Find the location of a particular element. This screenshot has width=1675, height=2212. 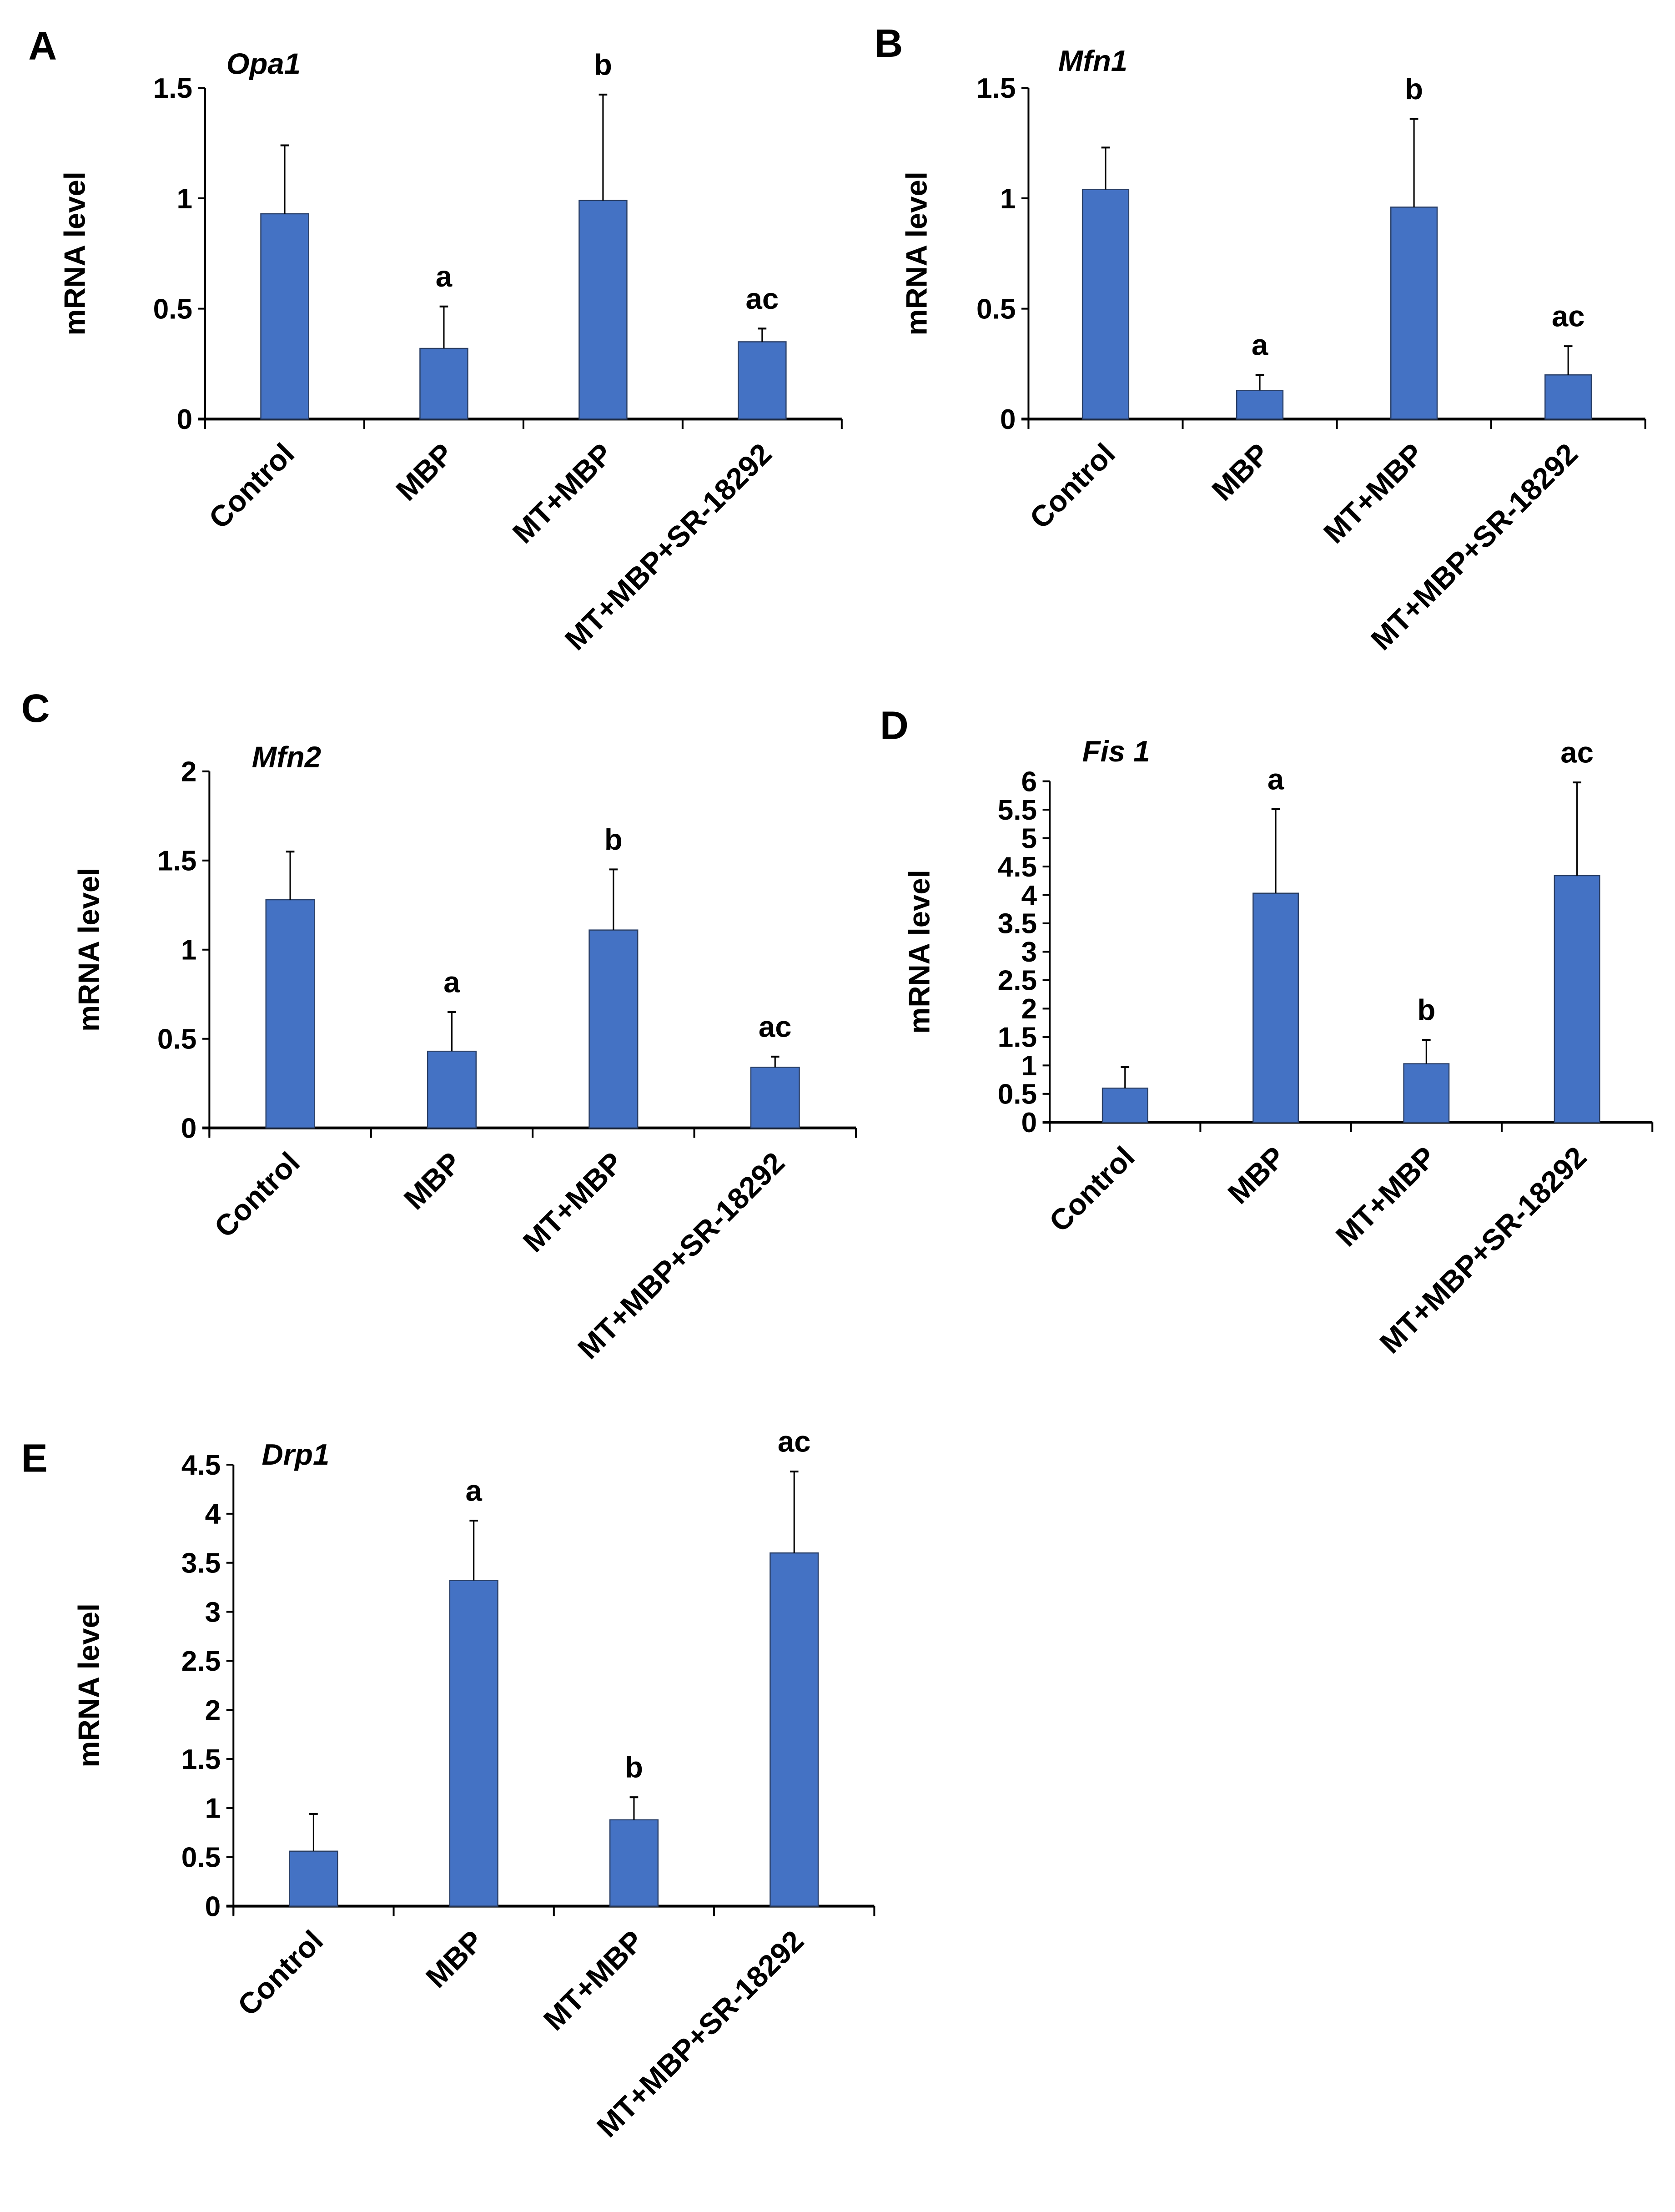

y-tick-label: 3 is located at coordinates (213, 1613).